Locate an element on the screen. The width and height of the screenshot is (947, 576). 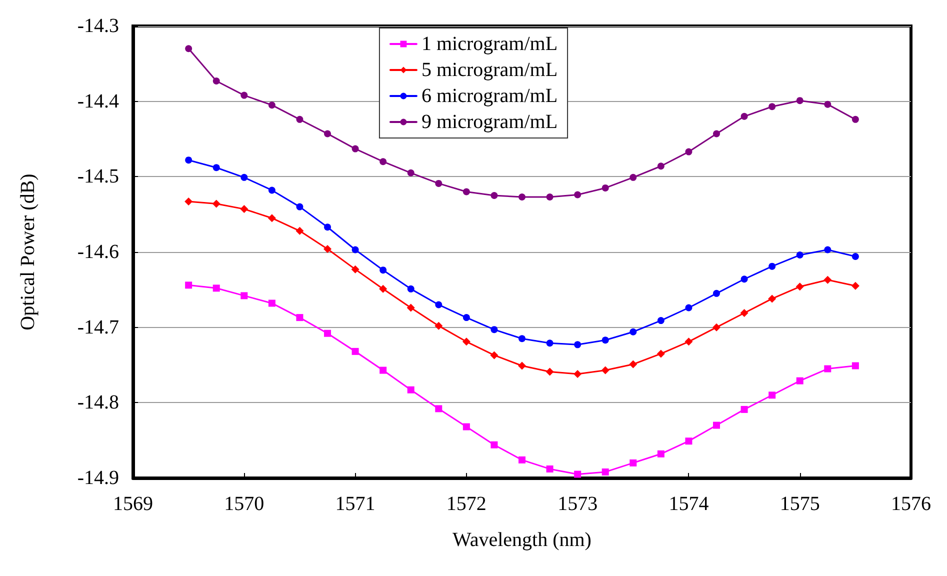
y-tick-label: -14.4 is located at coordinates (98, 101).